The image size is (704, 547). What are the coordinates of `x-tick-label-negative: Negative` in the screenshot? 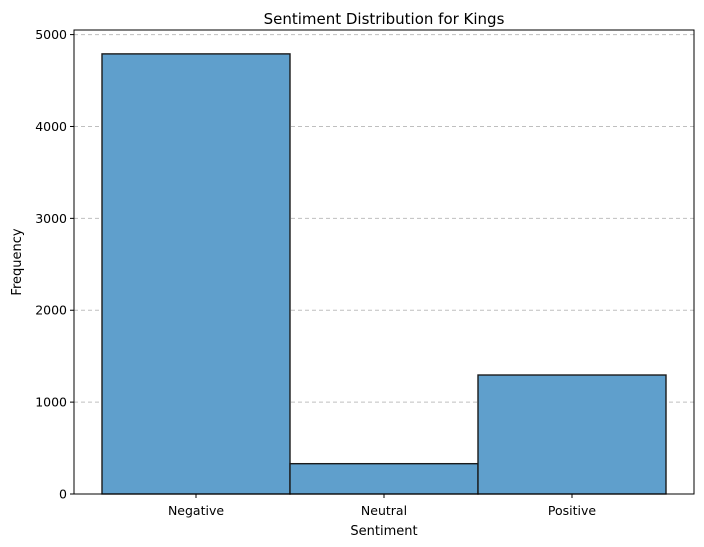 It's located at (196, 510).